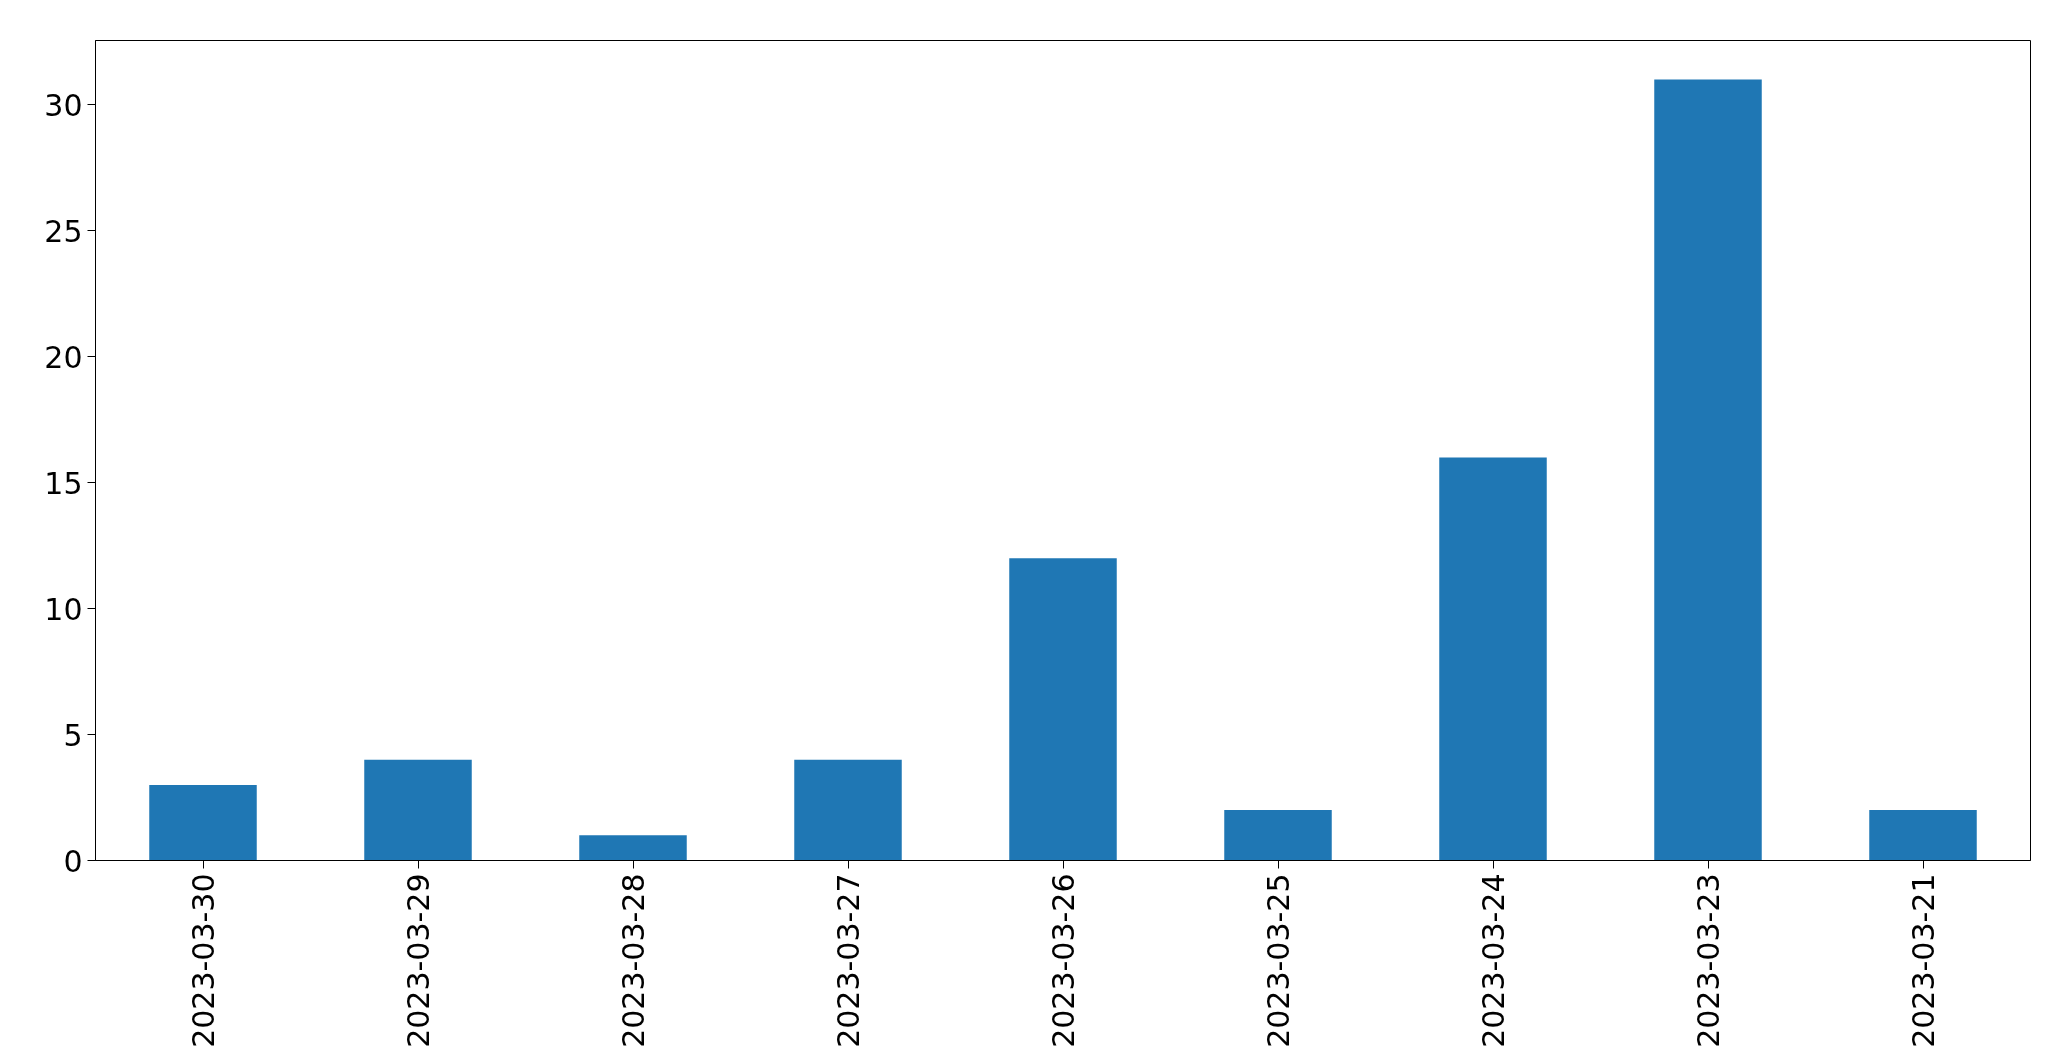 The height and width of the screenshot is (1061, 2071). I want to click on x-tick-label: 2023-03-26, so click(1063, 960).